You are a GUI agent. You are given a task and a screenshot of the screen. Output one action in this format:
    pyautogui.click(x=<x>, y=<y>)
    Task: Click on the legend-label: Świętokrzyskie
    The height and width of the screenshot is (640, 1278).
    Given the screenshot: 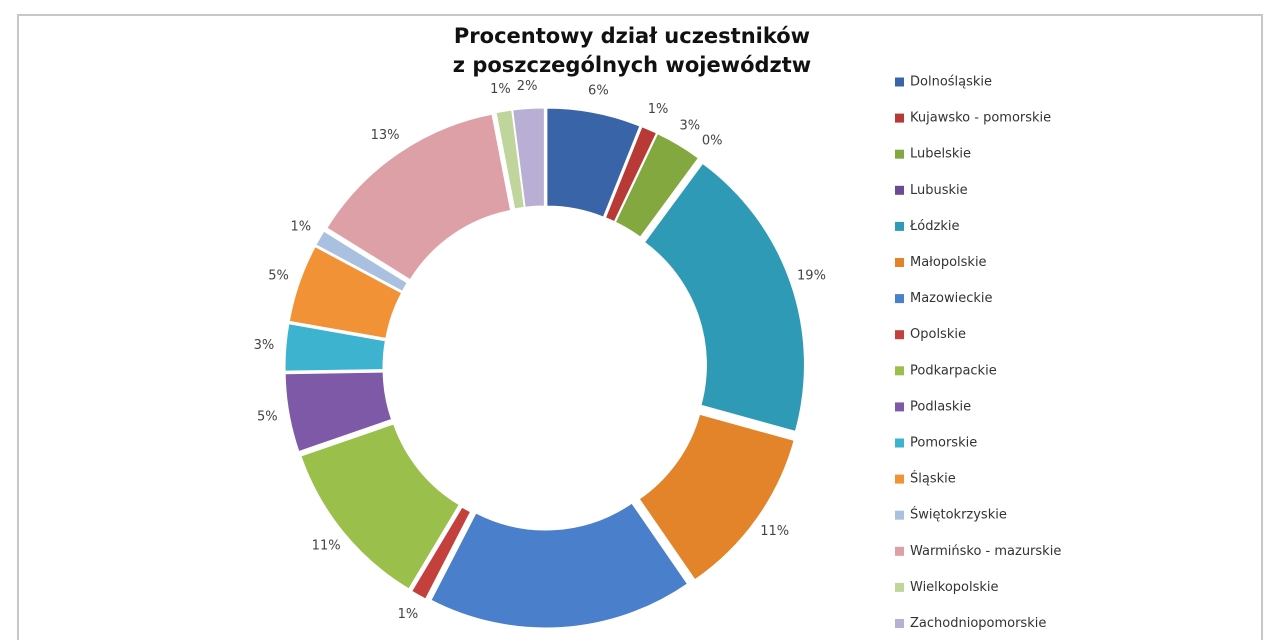 What is the action you would take?
    pyautogui.click(x=958, y=515)
    